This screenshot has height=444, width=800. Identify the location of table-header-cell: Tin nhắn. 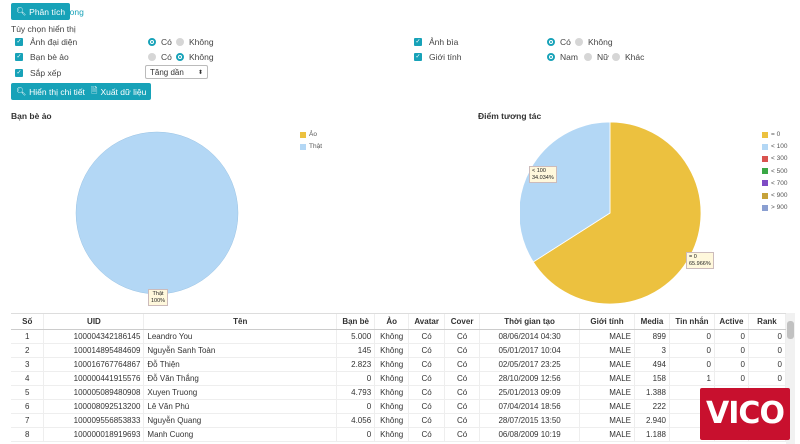
(692, 322).